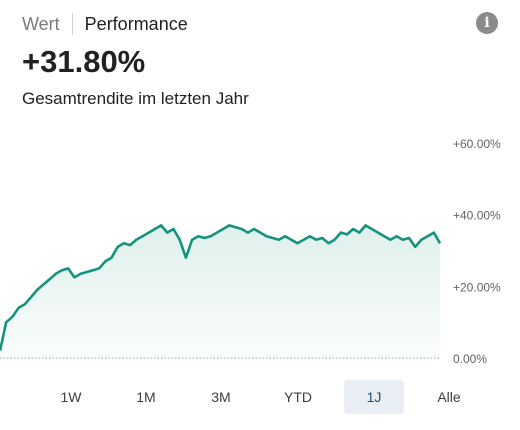  I want to click on tab-value: Wert, so click(41, 24).